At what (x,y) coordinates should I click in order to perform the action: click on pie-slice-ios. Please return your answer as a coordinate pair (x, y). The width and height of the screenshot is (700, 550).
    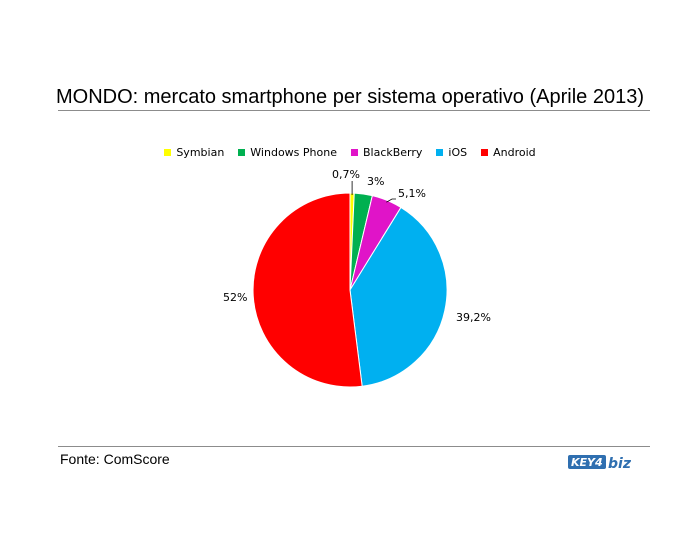
    Looking at the image, I should click on (398, 296).